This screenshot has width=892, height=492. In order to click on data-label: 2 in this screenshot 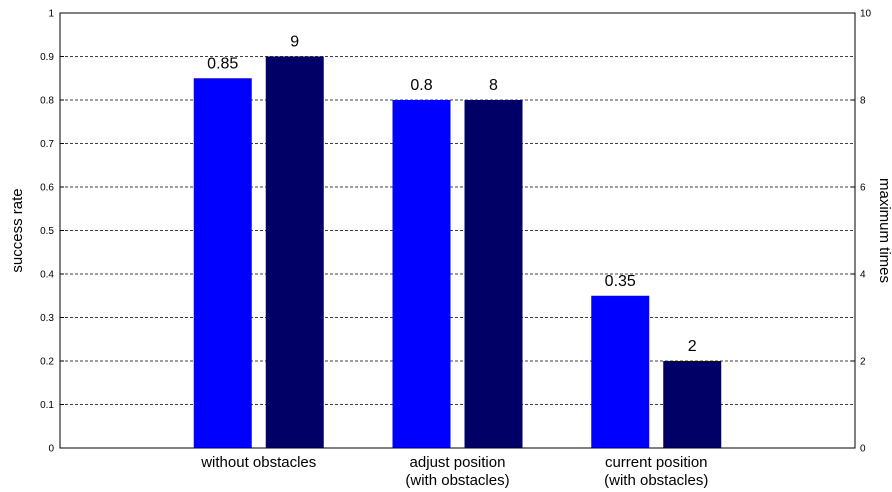, I will do `click(692, 346)`.